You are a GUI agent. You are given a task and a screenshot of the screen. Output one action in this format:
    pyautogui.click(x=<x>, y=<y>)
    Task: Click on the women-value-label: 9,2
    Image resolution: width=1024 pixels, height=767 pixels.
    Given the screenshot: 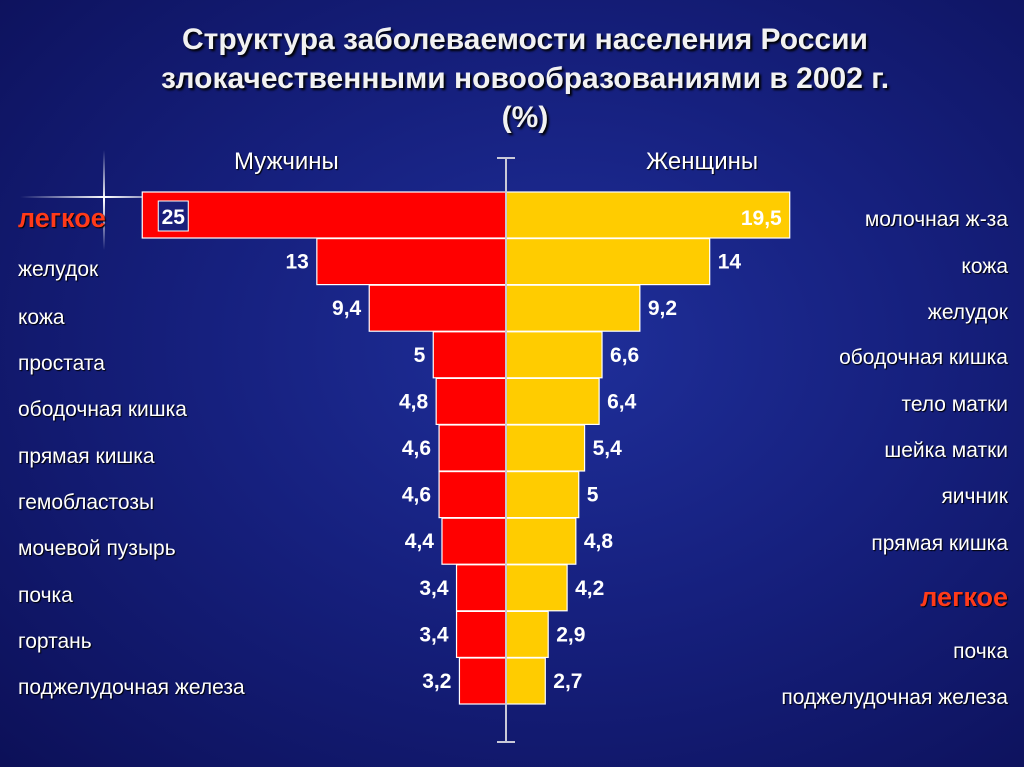 What is the action you would take?
    pyautogui.click(x=662, y=308)
    